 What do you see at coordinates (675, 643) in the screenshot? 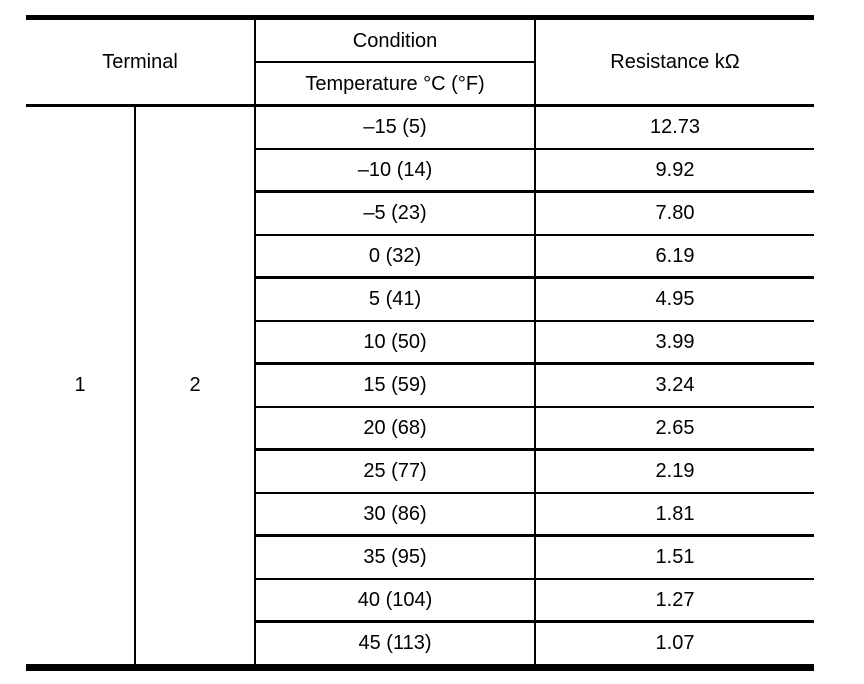
I see `resistance-cell: 1.07` at bounding box center [675, 643].